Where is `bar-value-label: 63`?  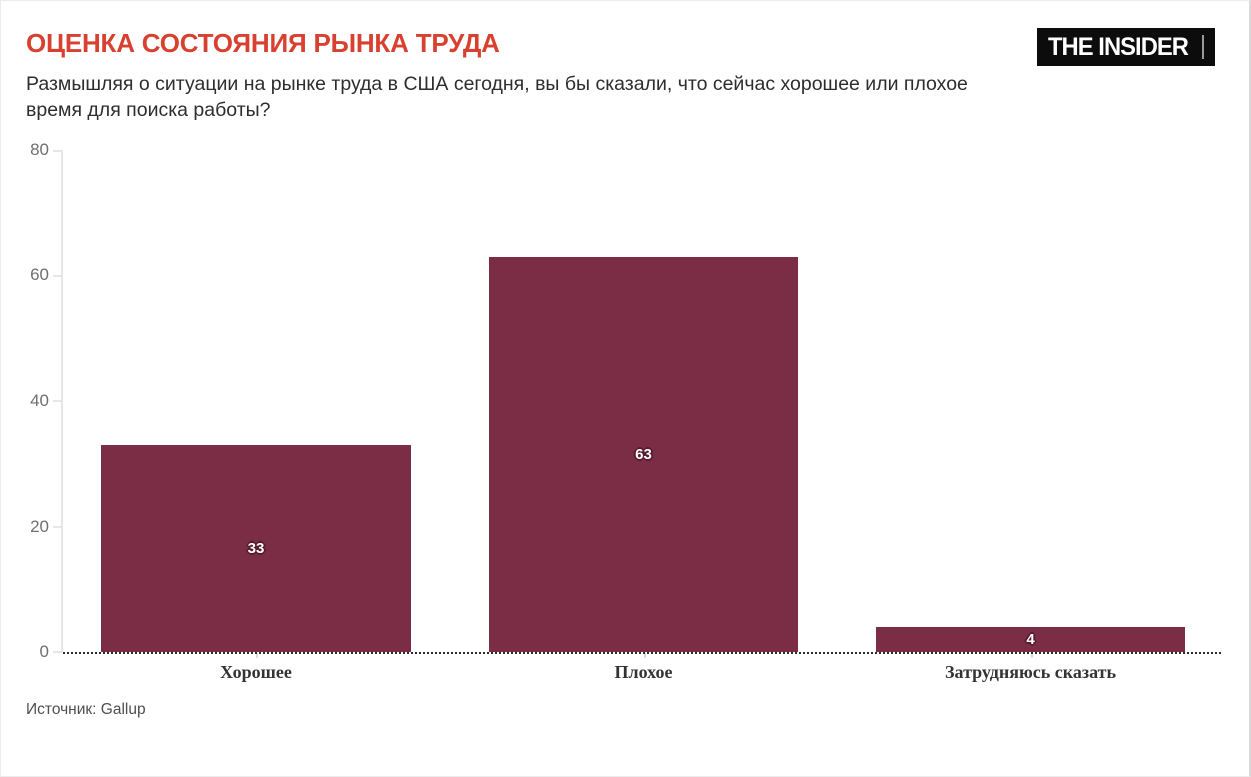 bar-value-label: 63 is located at coordinates (643, 454).